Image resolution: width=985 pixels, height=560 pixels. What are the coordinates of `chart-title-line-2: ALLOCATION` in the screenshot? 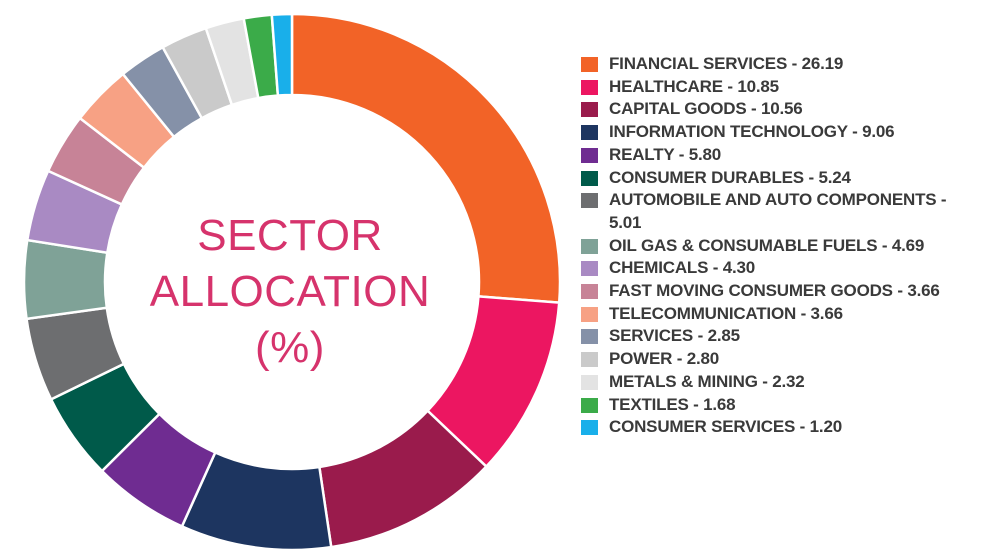 It's located at (290, 291).